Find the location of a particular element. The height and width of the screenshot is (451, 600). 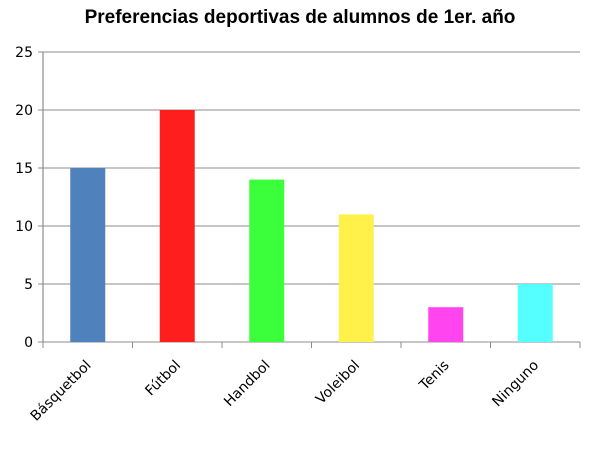

bar-handbol is located at coordinates (267, 260).